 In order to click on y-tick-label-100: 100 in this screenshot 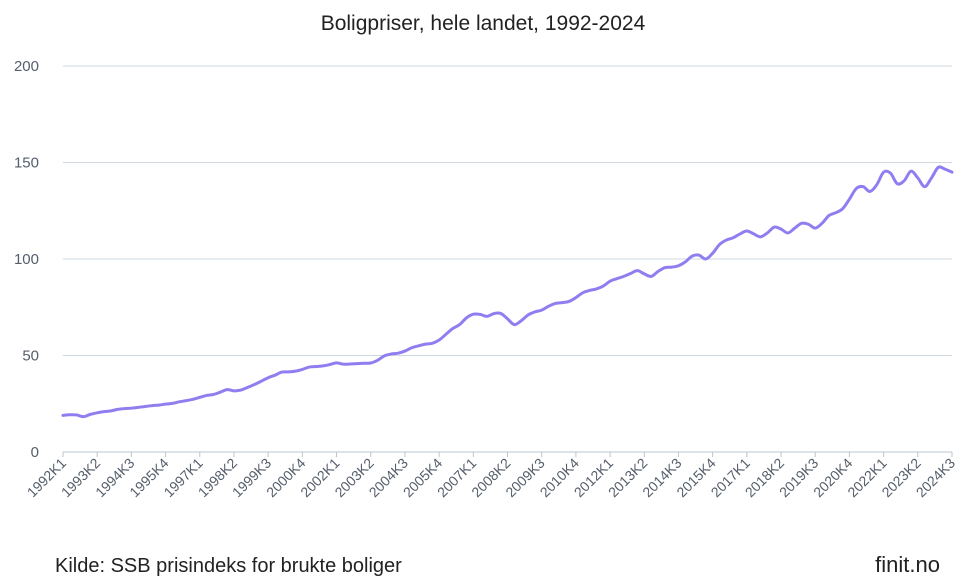, I will do `click(26, 259)`.